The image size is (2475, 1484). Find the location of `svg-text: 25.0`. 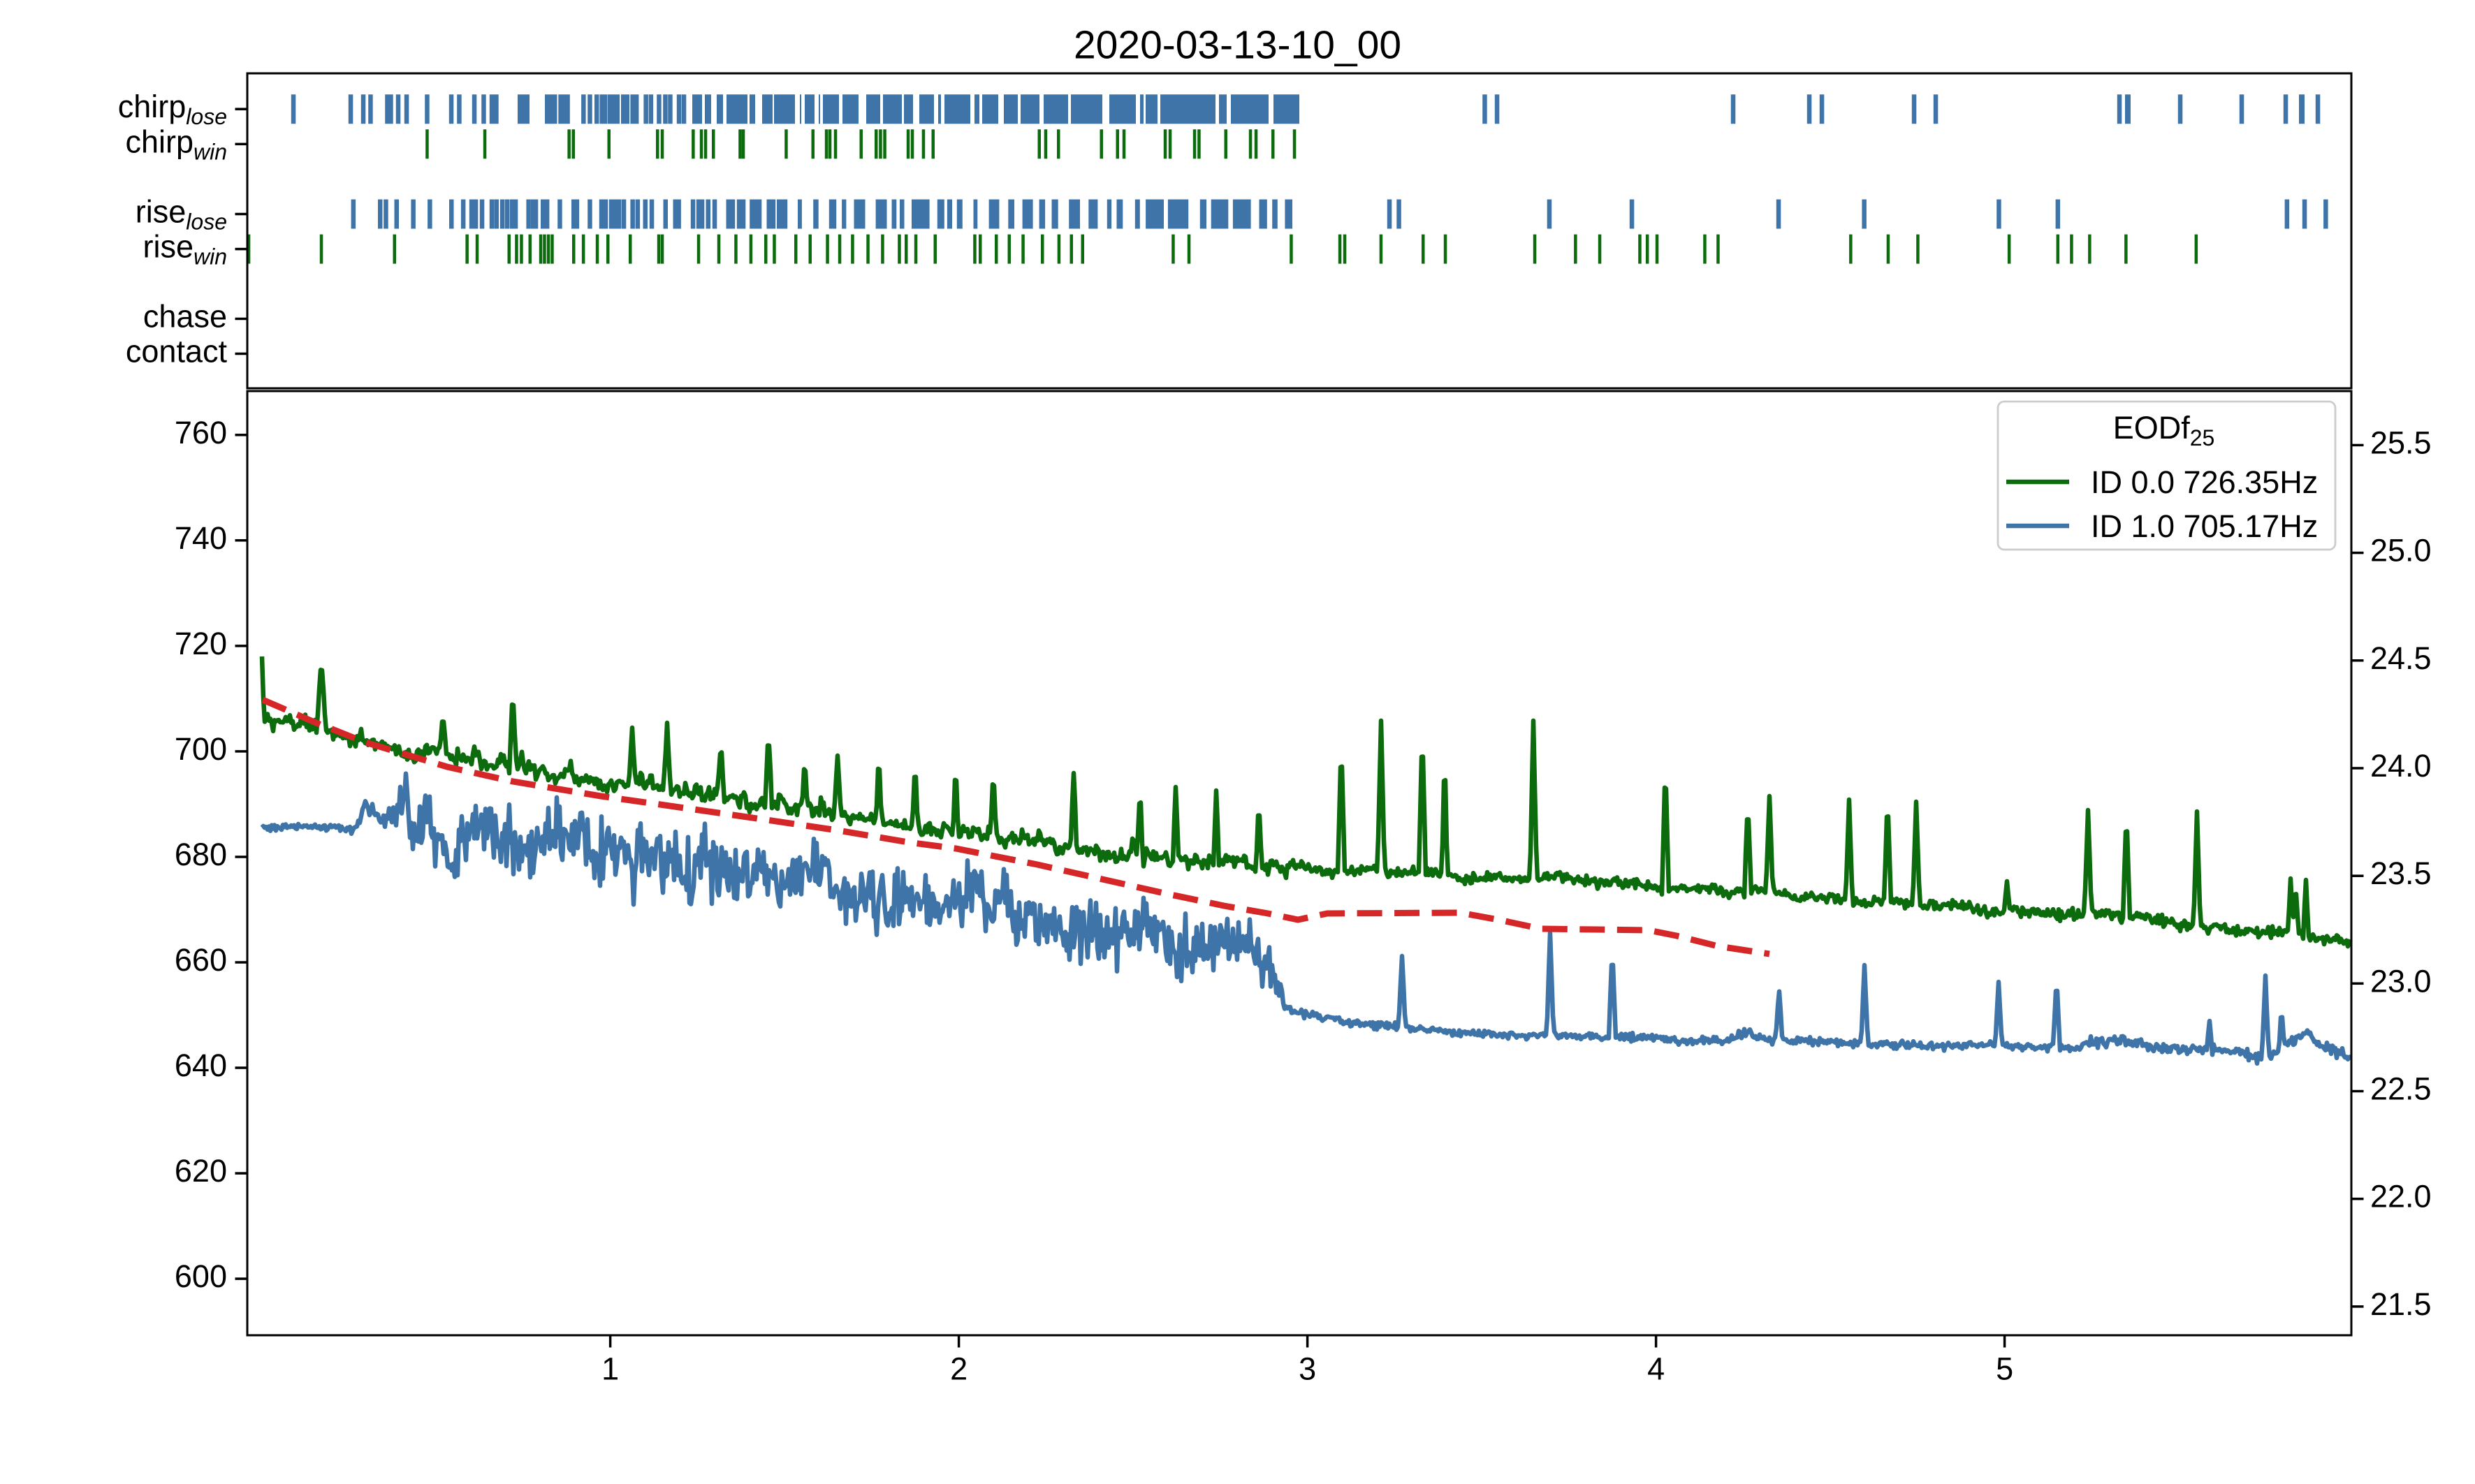

svg-text: 25.0 is located at coordinates (2401, 550).